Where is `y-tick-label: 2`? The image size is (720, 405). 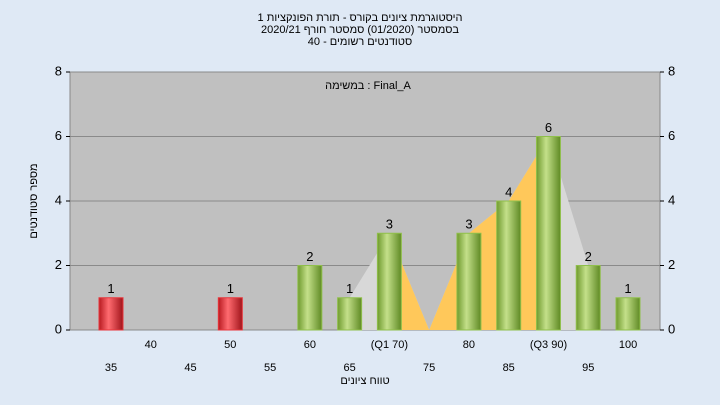
y-tick-label: 2 is located at coordinates (58, 264).